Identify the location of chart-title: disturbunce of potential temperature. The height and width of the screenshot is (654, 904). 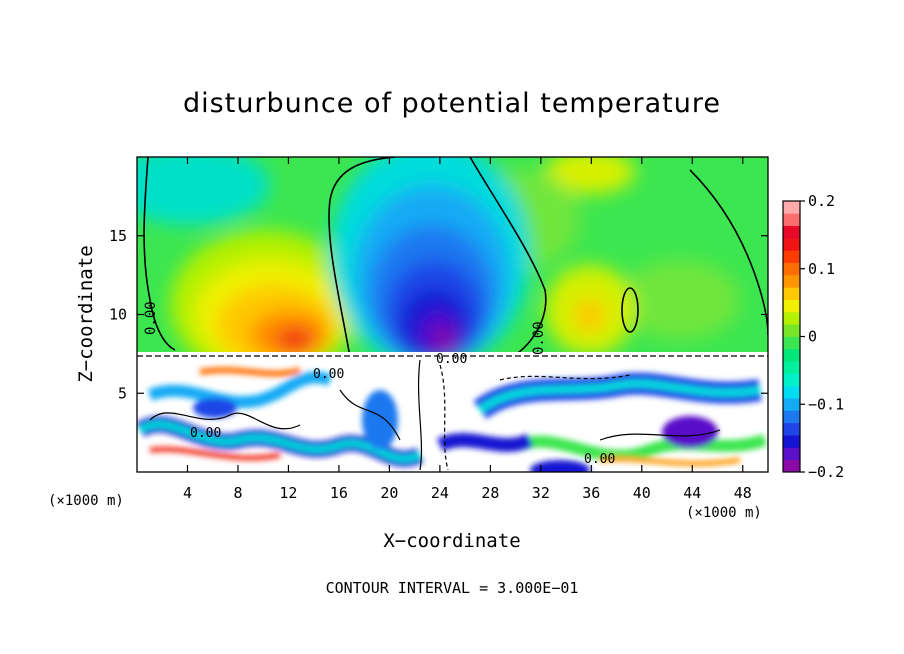
(452, 103).